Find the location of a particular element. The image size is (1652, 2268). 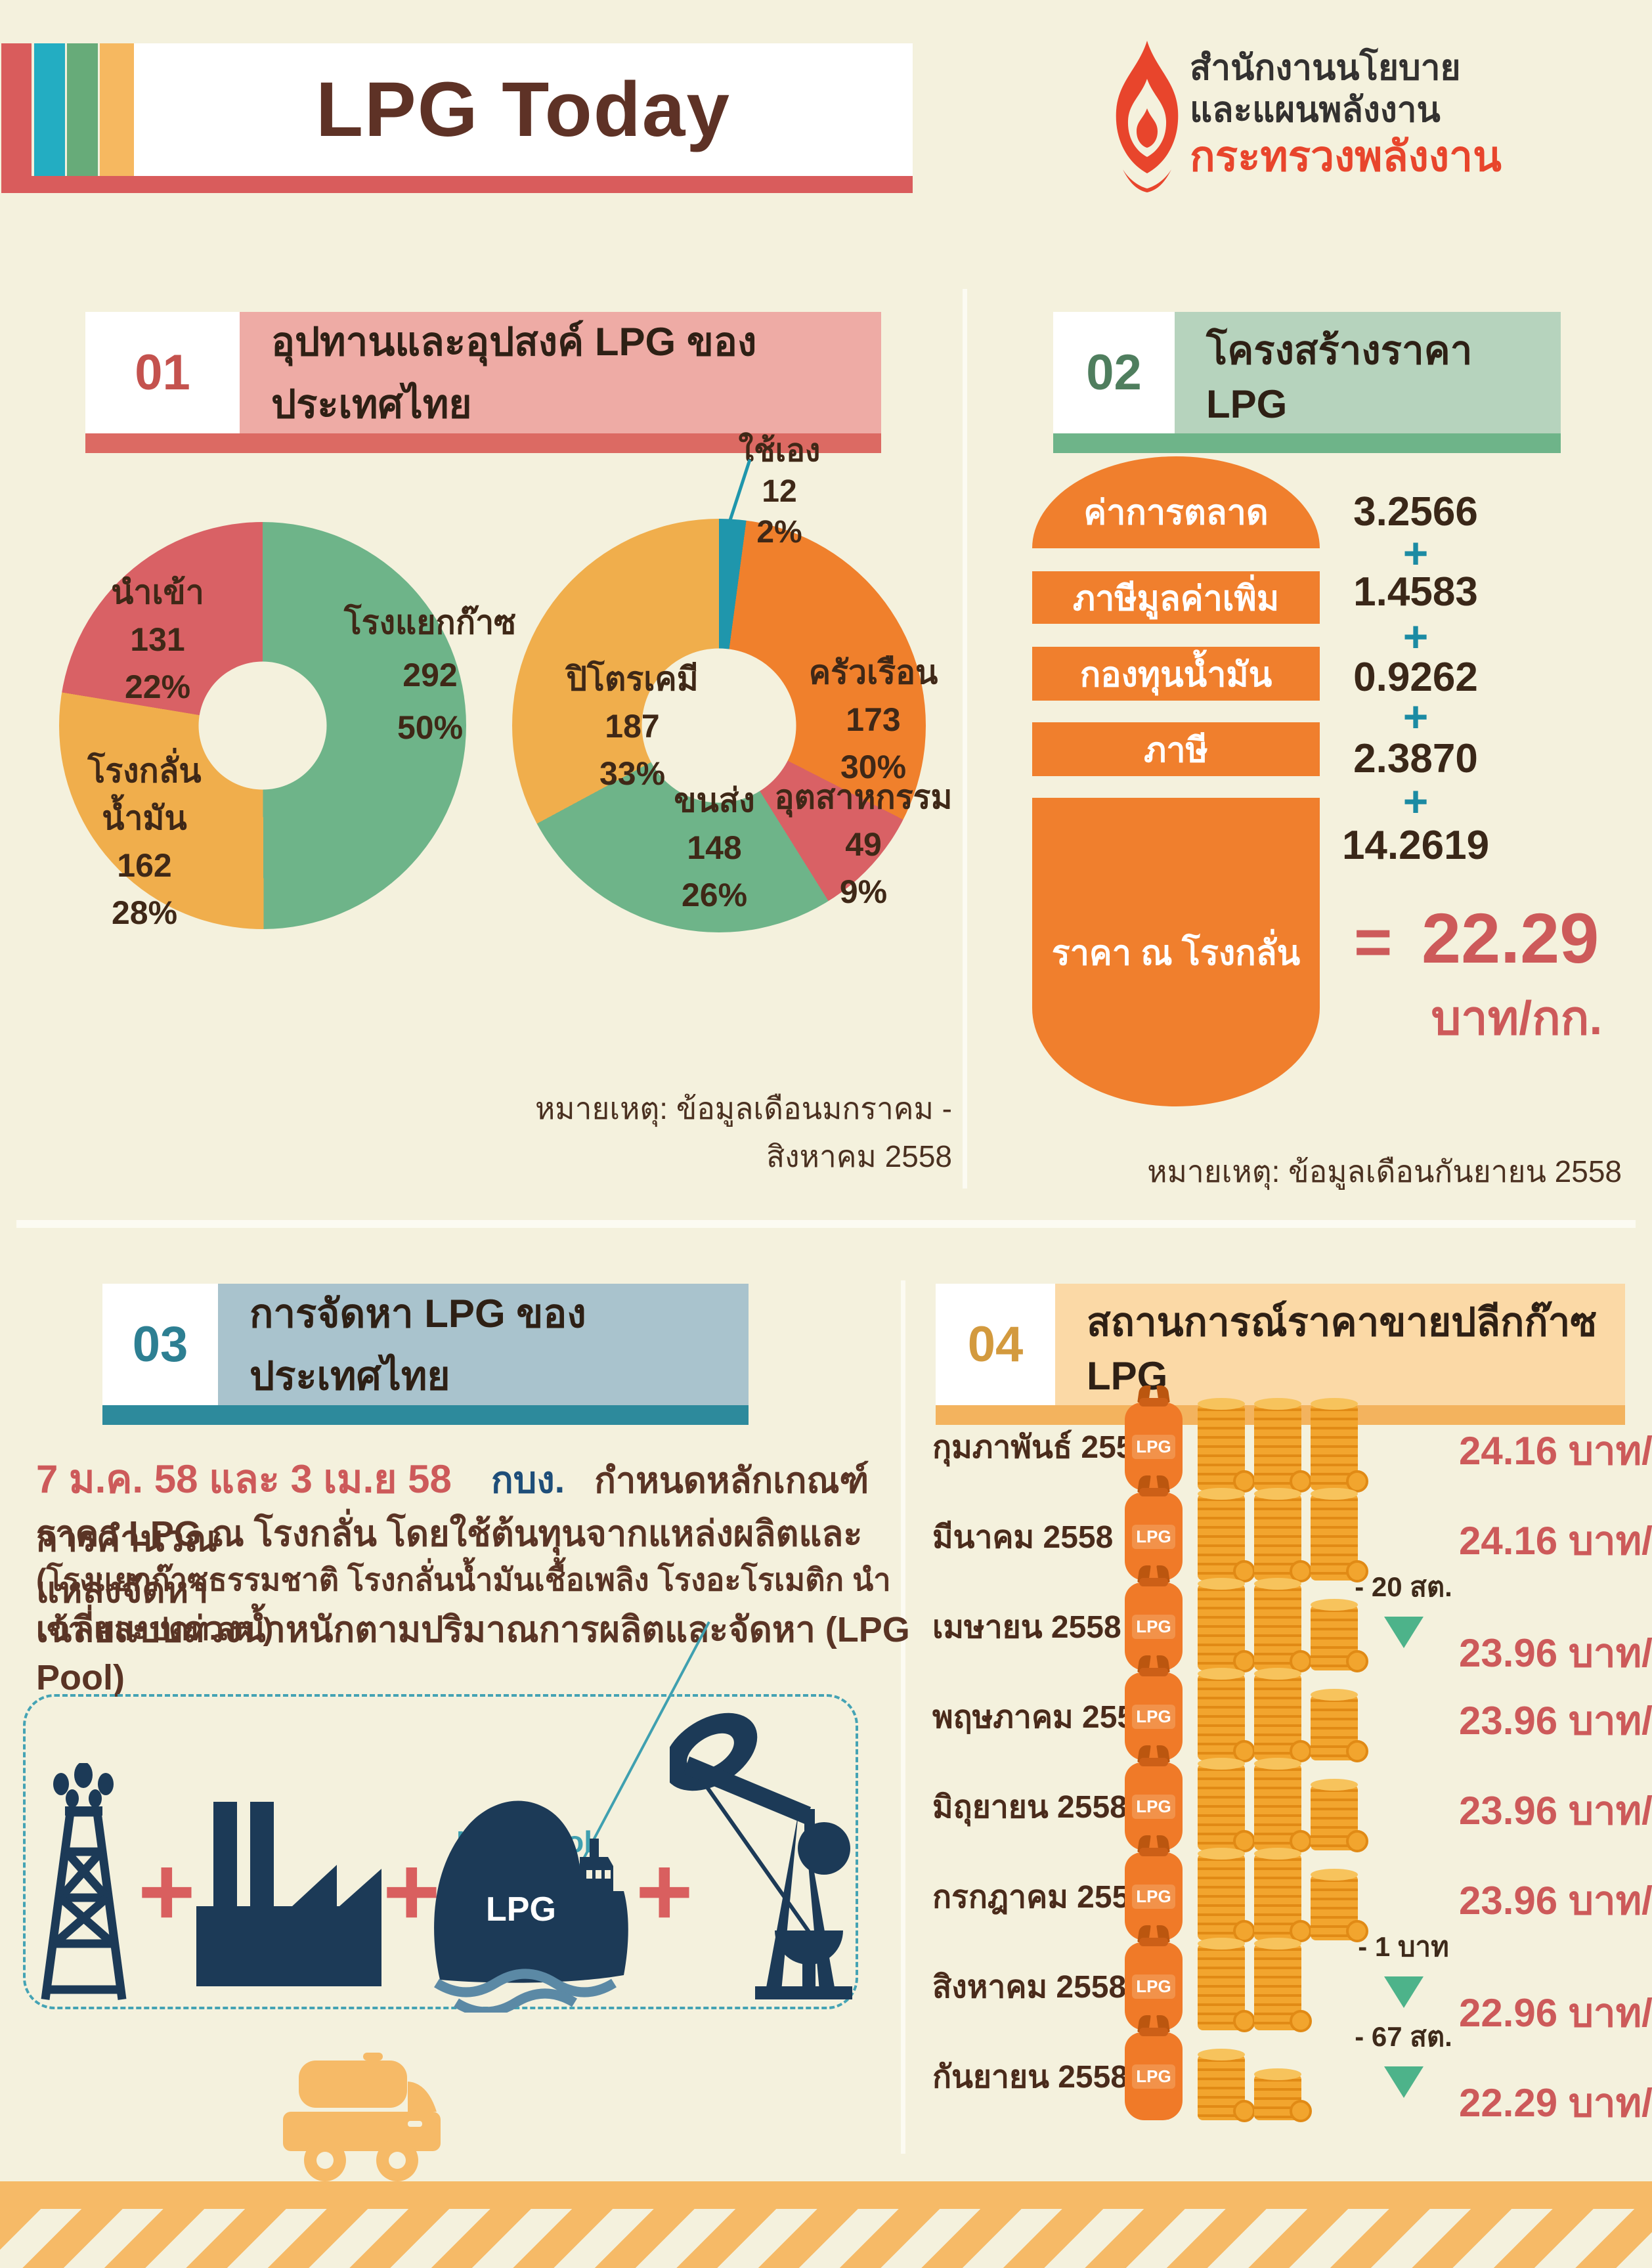

price-component-vat: ภาษีมูลค่าเพิ่ม is located at coordinates (1176, 597).